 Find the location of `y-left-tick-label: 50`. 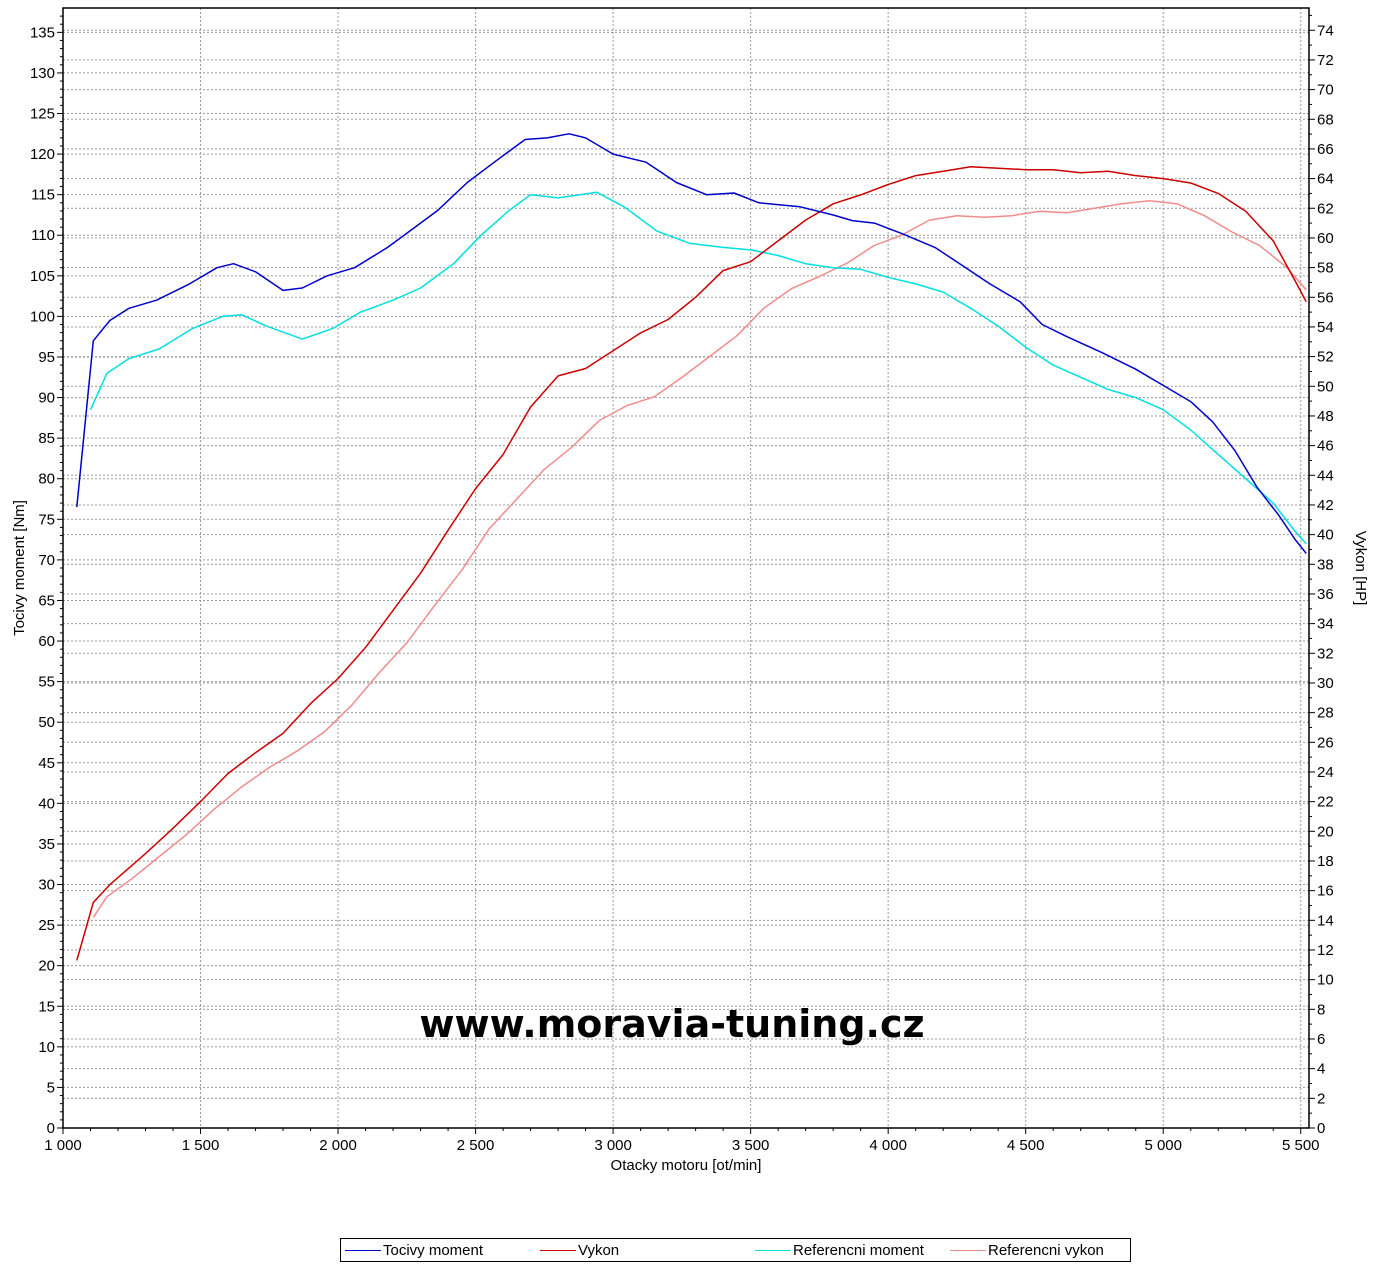

y-left-tick-label: 50 is located at coordinates (46, 722).